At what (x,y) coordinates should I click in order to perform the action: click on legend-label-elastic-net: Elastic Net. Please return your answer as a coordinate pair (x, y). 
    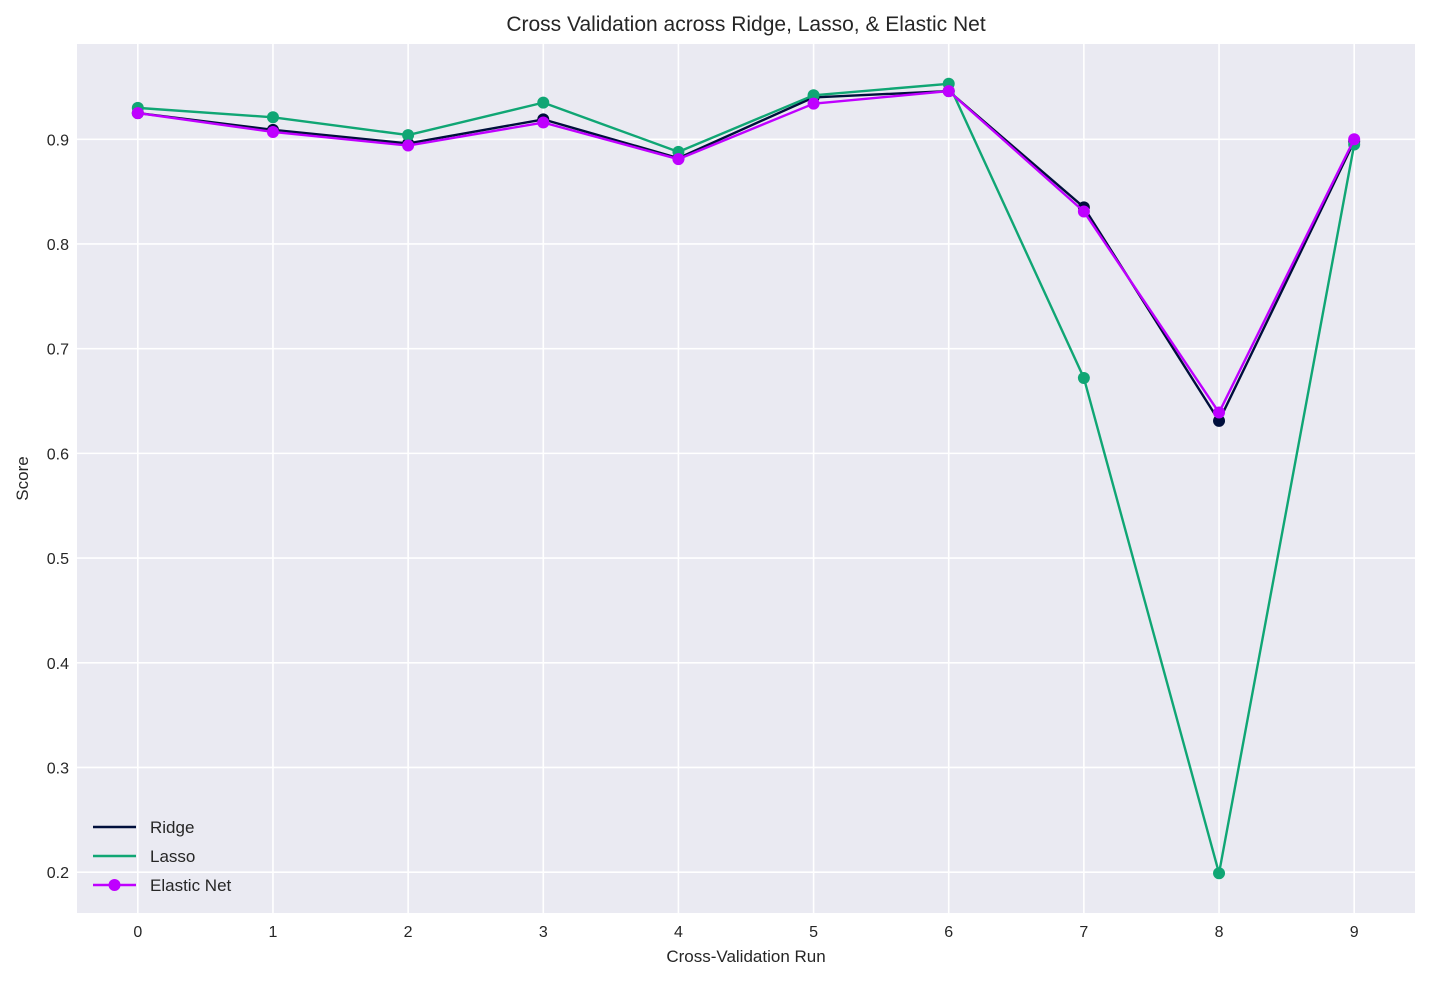
    Looking at the image, I should click on (191, 885).